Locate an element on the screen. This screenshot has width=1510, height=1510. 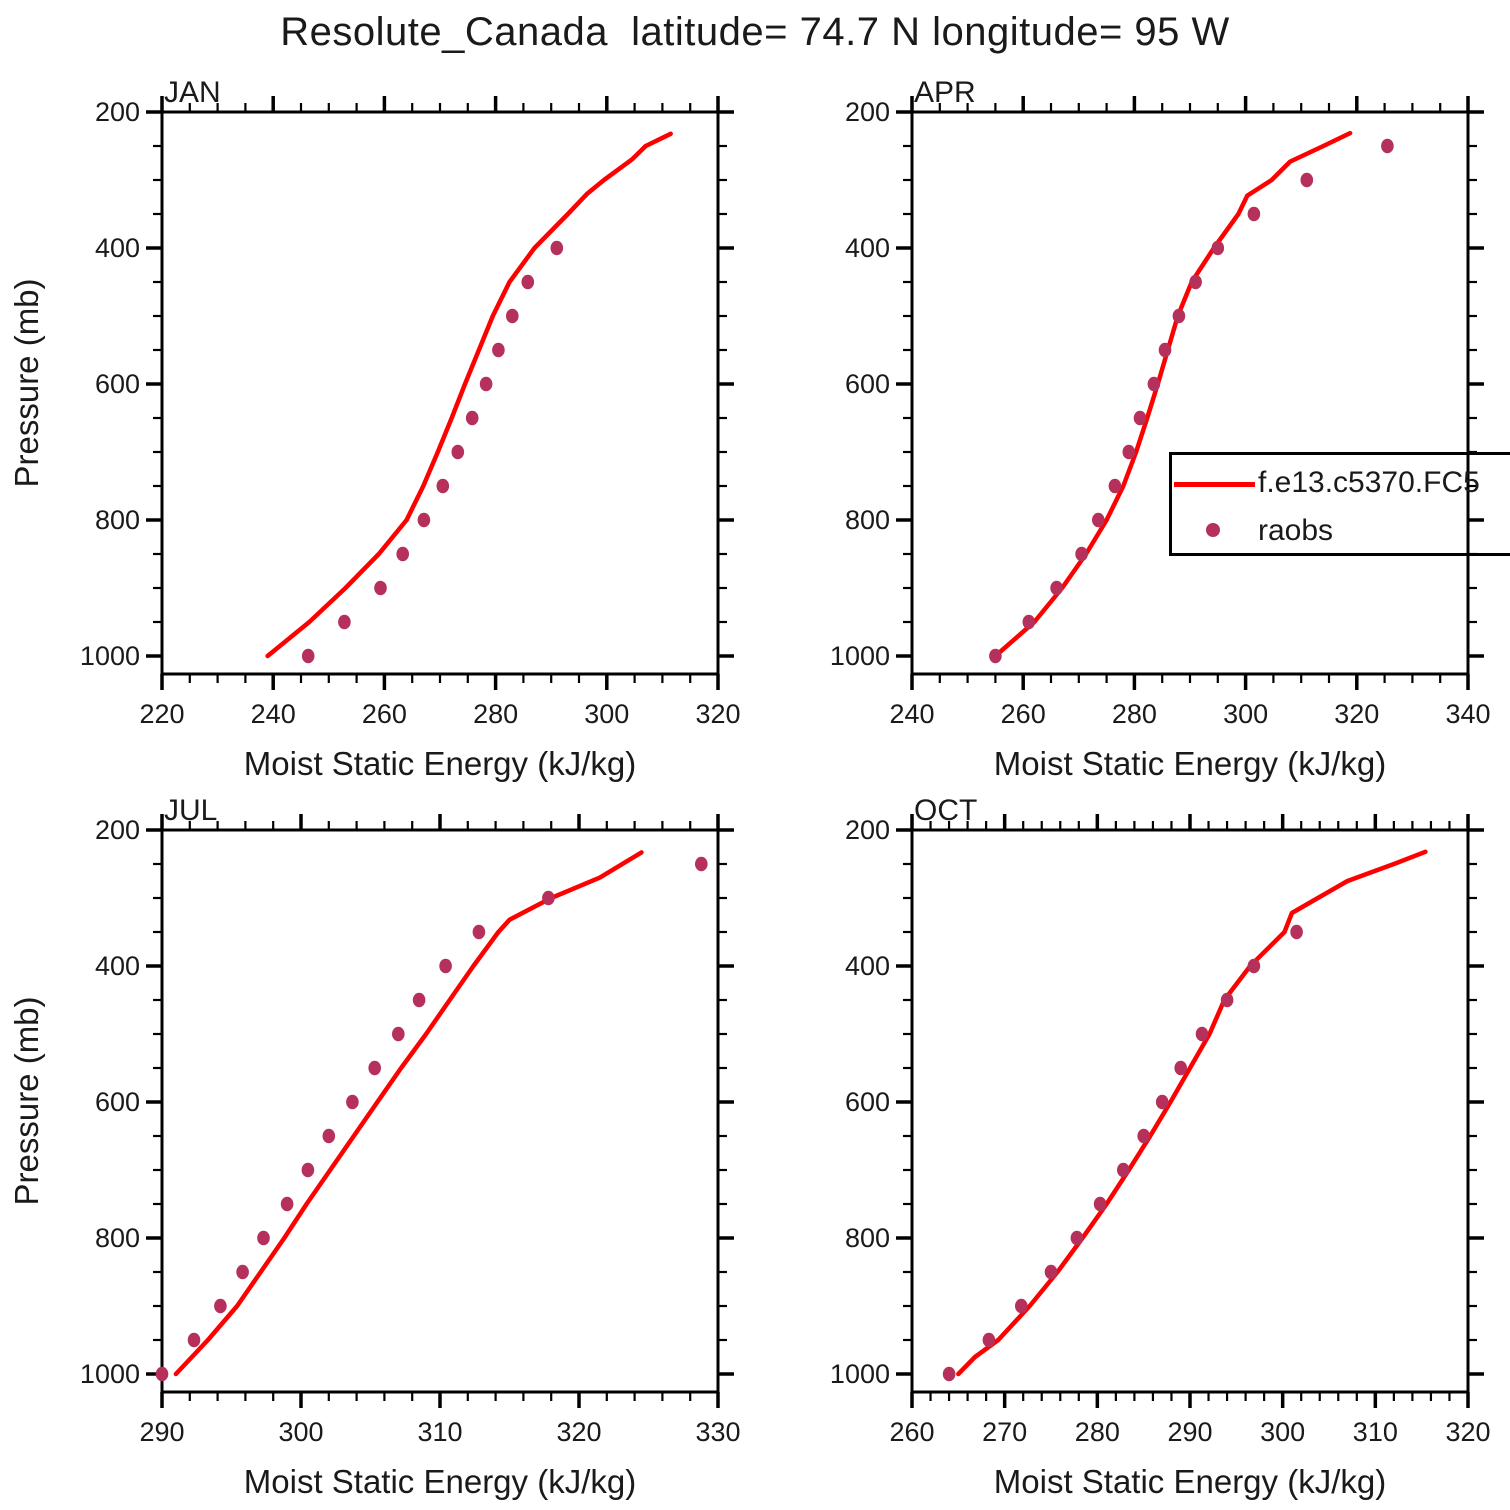
panel-month-label: APR is located at coordinates (945, 92).